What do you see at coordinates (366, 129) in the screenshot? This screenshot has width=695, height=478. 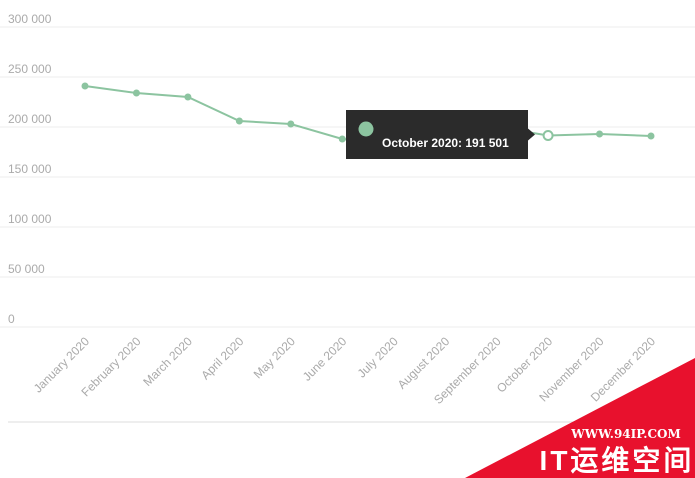 I see `tooltip-swatch` at bounding box center [366, 129].